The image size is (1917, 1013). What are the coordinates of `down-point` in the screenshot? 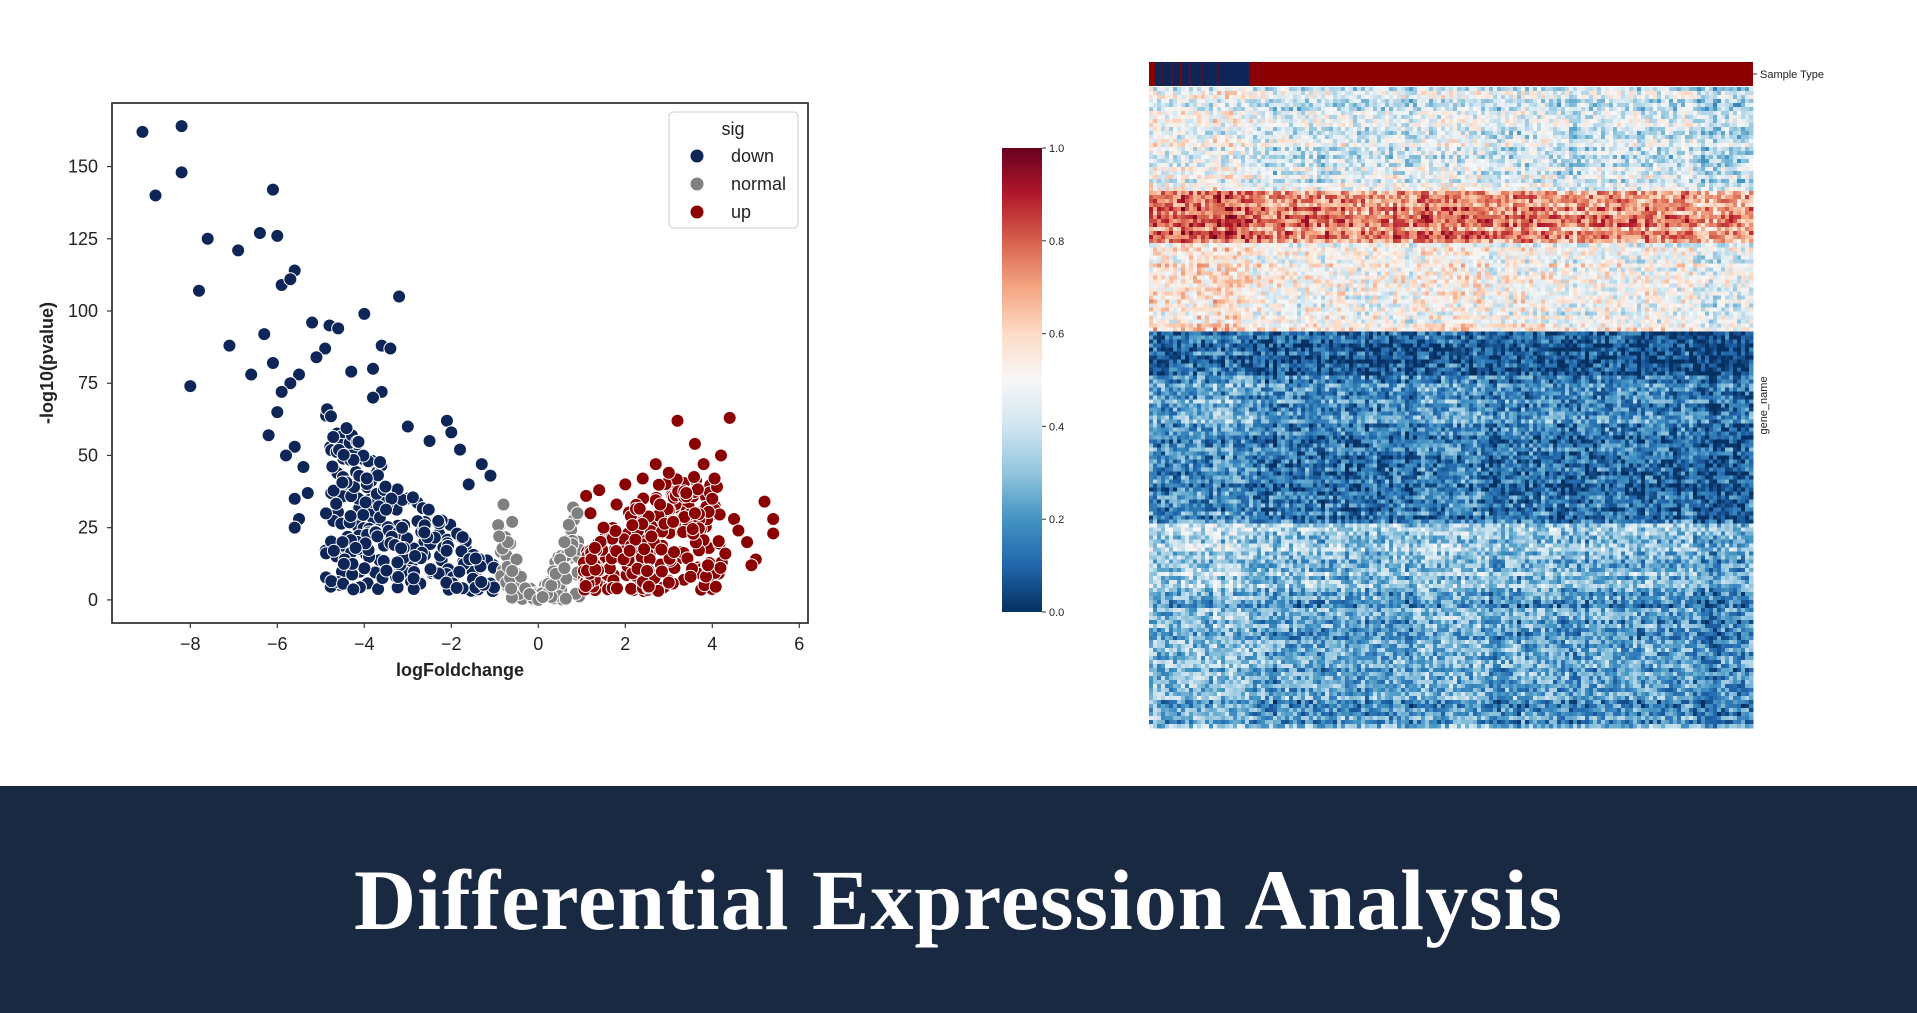 It's located at (481, 582).